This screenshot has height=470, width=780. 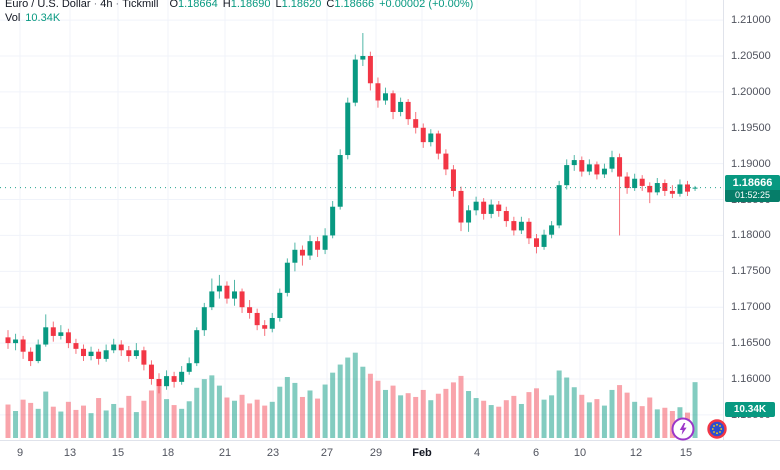 I want to click on lightning-event-icon, so click(x=683, y=429).